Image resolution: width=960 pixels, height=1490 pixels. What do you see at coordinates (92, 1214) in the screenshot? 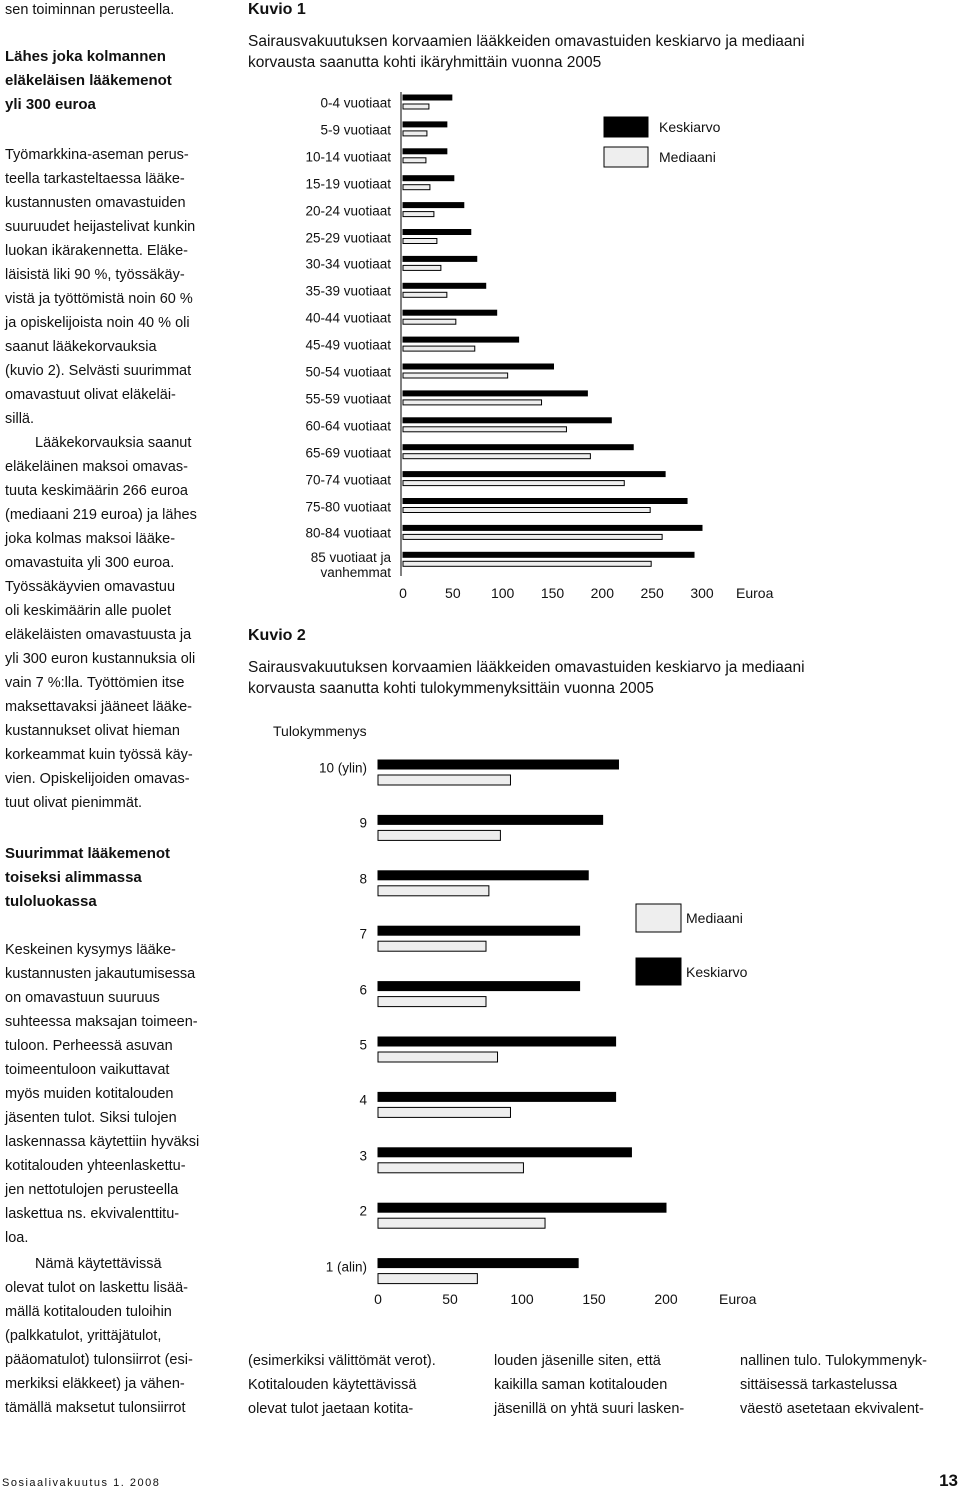
I see `paragraph-line: laskettua ns. ekvivalenttitu-` at bounding box center [92, 1214].